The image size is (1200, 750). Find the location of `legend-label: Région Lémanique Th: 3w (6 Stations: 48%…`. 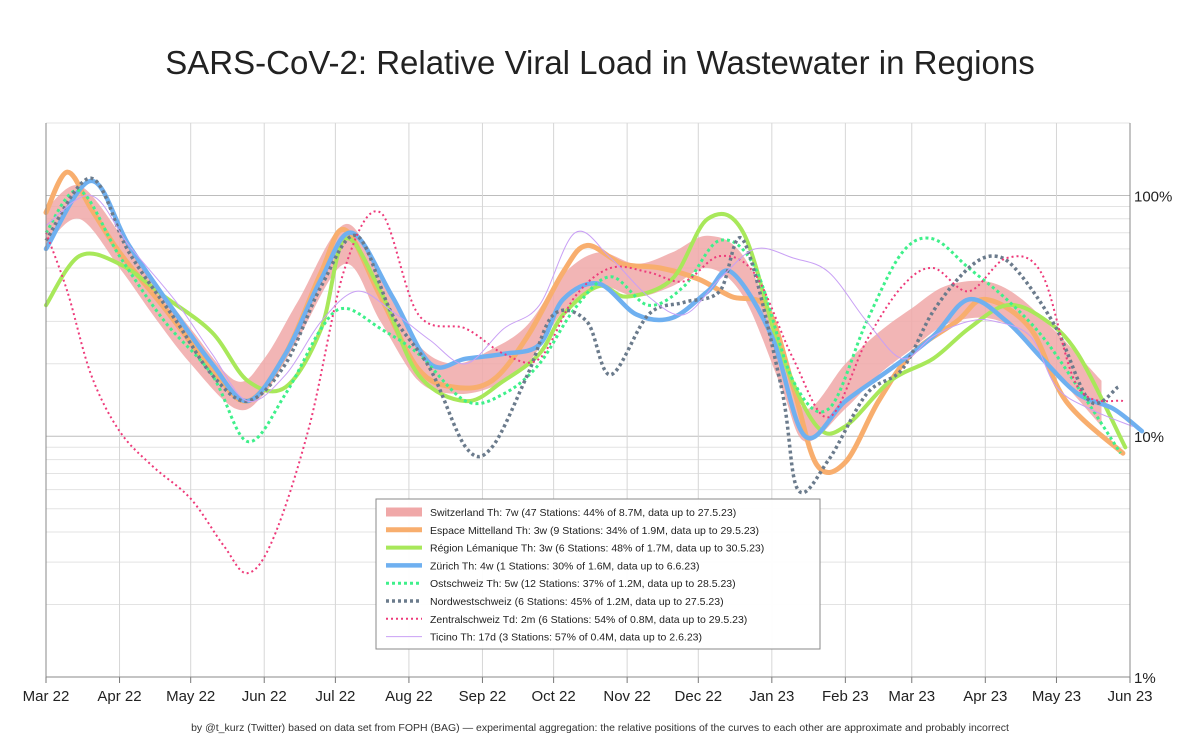

legend-label: Région Lémanique Th: 3w (6 Stations: 48%… is located at coordinates (597, 549).